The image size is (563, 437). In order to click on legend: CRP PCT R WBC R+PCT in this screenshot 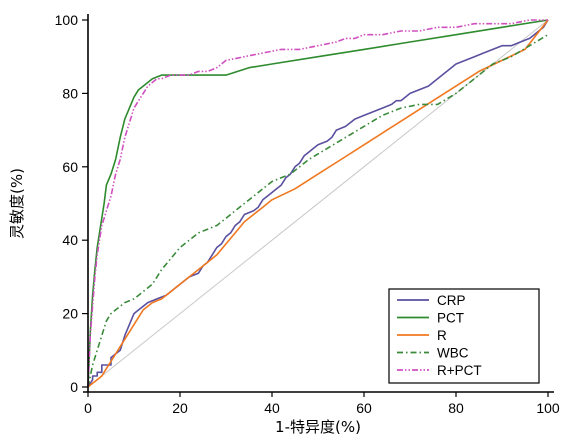, I will do `click(464, 336)`.